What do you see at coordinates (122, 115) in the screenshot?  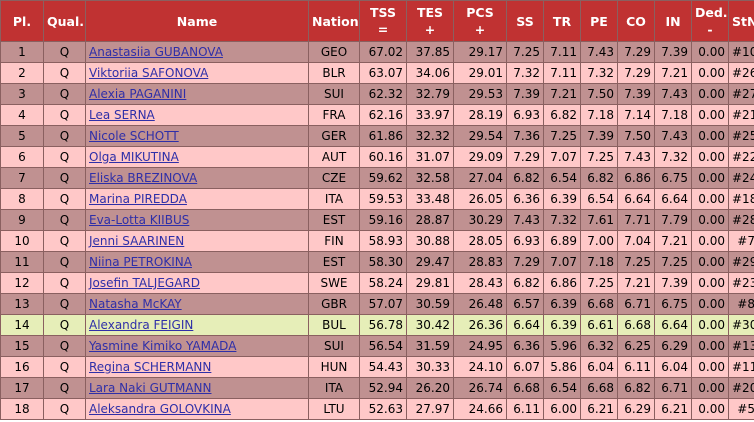 I see `skater-name-link: Lea SERNA` at bounding box center [122, 115].